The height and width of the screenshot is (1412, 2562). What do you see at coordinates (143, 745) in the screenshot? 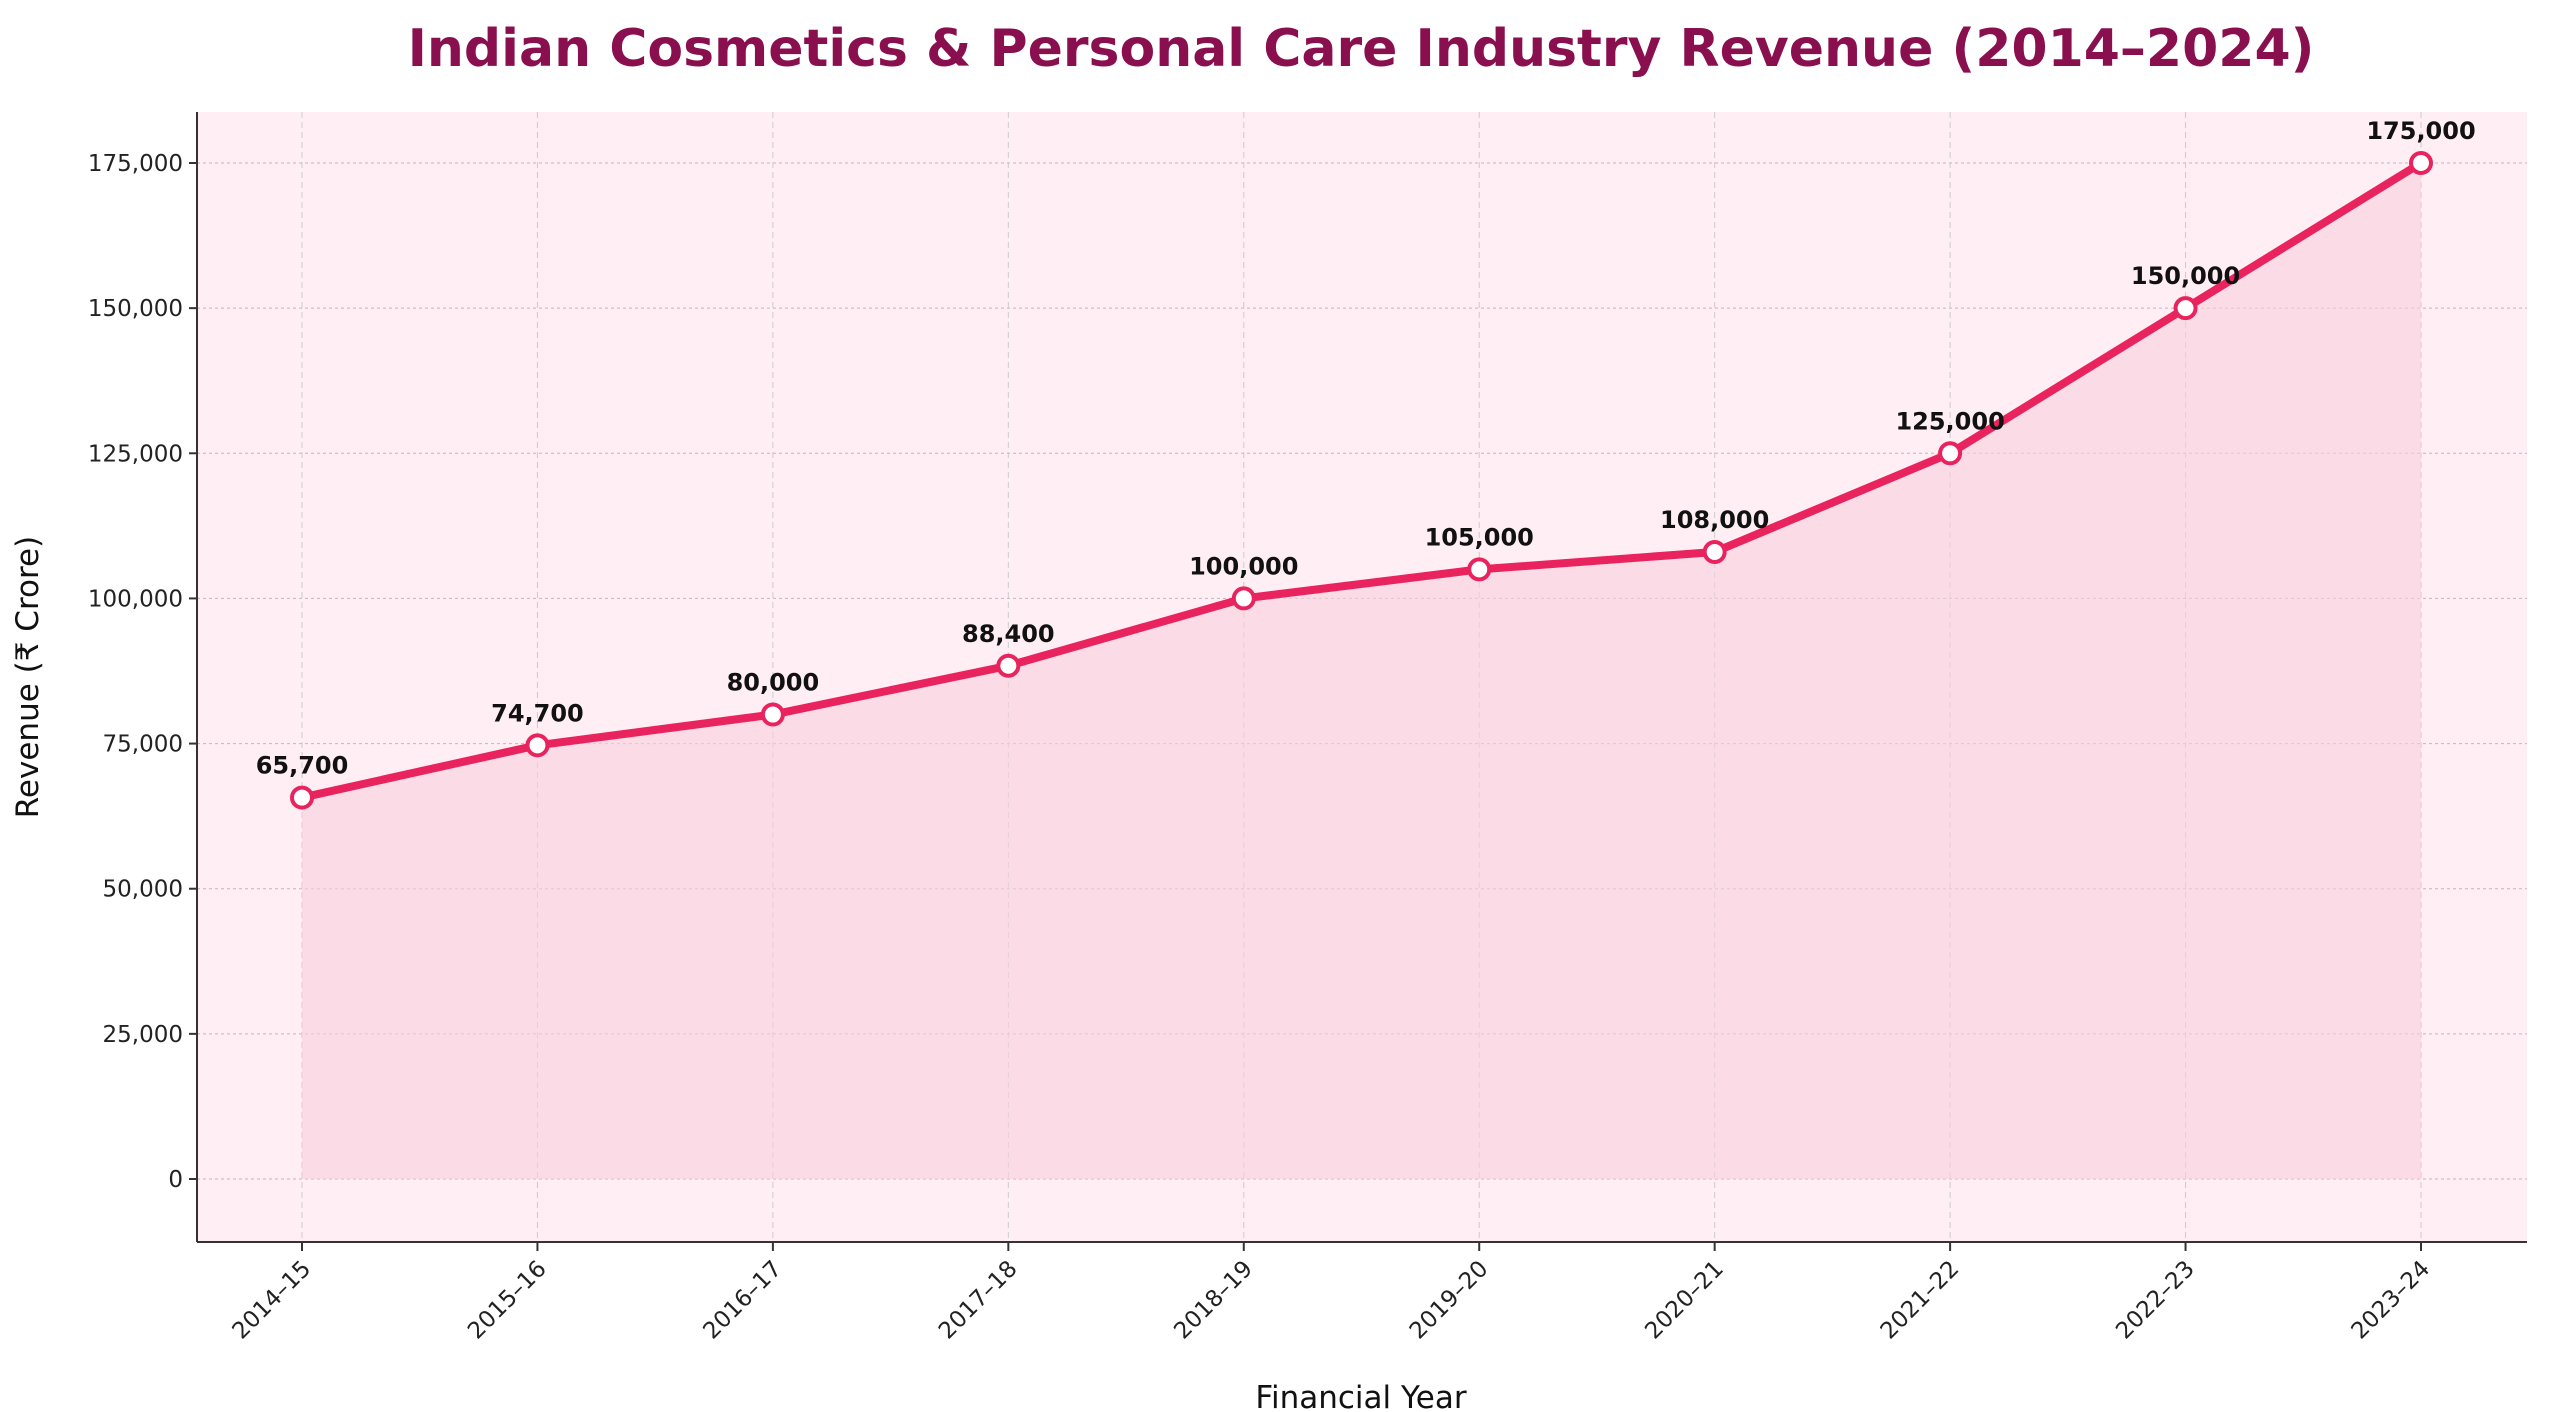
I see `y-tick-label: 75,000` at bounding box center [143, 745].